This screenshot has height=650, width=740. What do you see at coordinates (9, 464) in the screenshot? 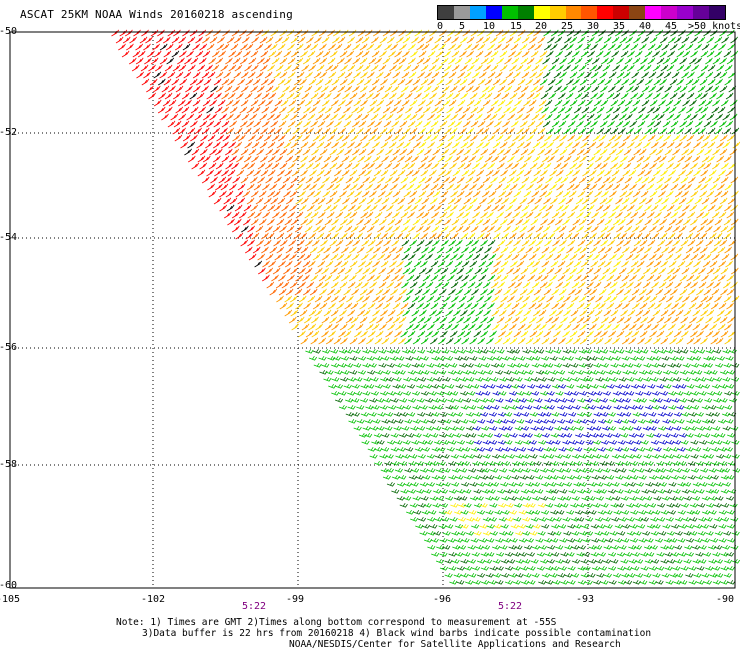
I see `lat-label: -58` at bounding box center [9, 464].